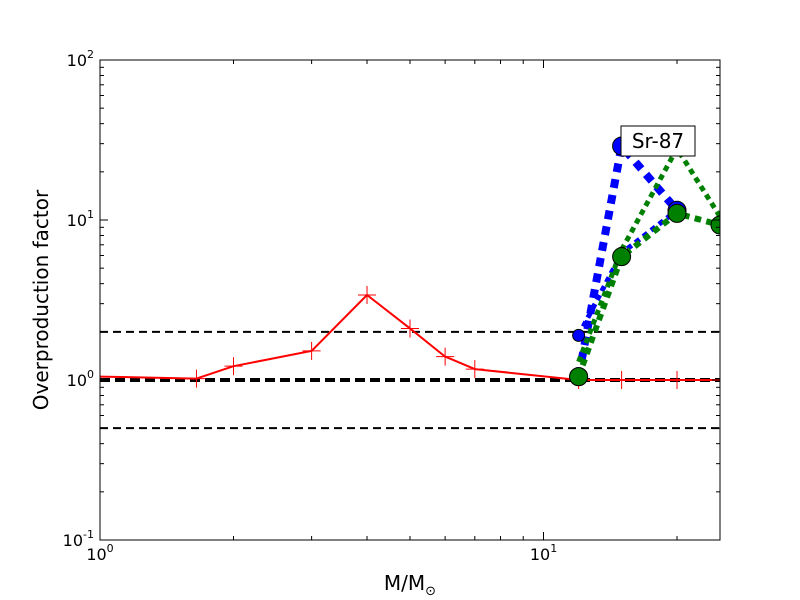 This screenshot has height=600, width=800. I want to click on y-tick-label-3: 10², so click(80, 59).